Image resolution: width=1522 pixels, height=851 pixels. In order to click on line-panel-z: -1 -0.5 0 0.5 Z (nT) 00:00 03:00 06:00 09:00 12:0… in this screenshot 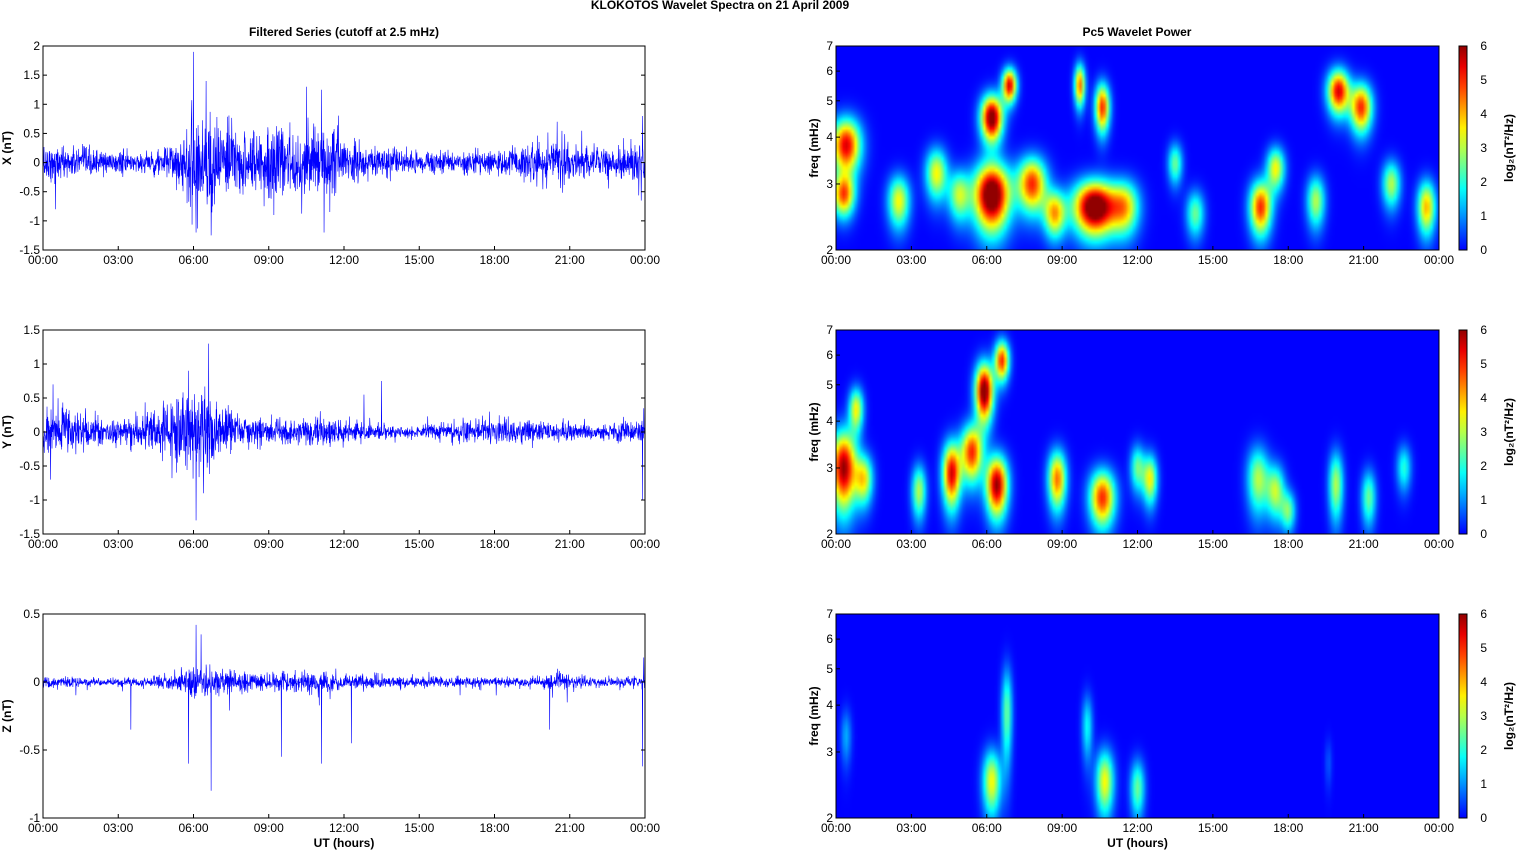, I will do `click(330, 728)`.